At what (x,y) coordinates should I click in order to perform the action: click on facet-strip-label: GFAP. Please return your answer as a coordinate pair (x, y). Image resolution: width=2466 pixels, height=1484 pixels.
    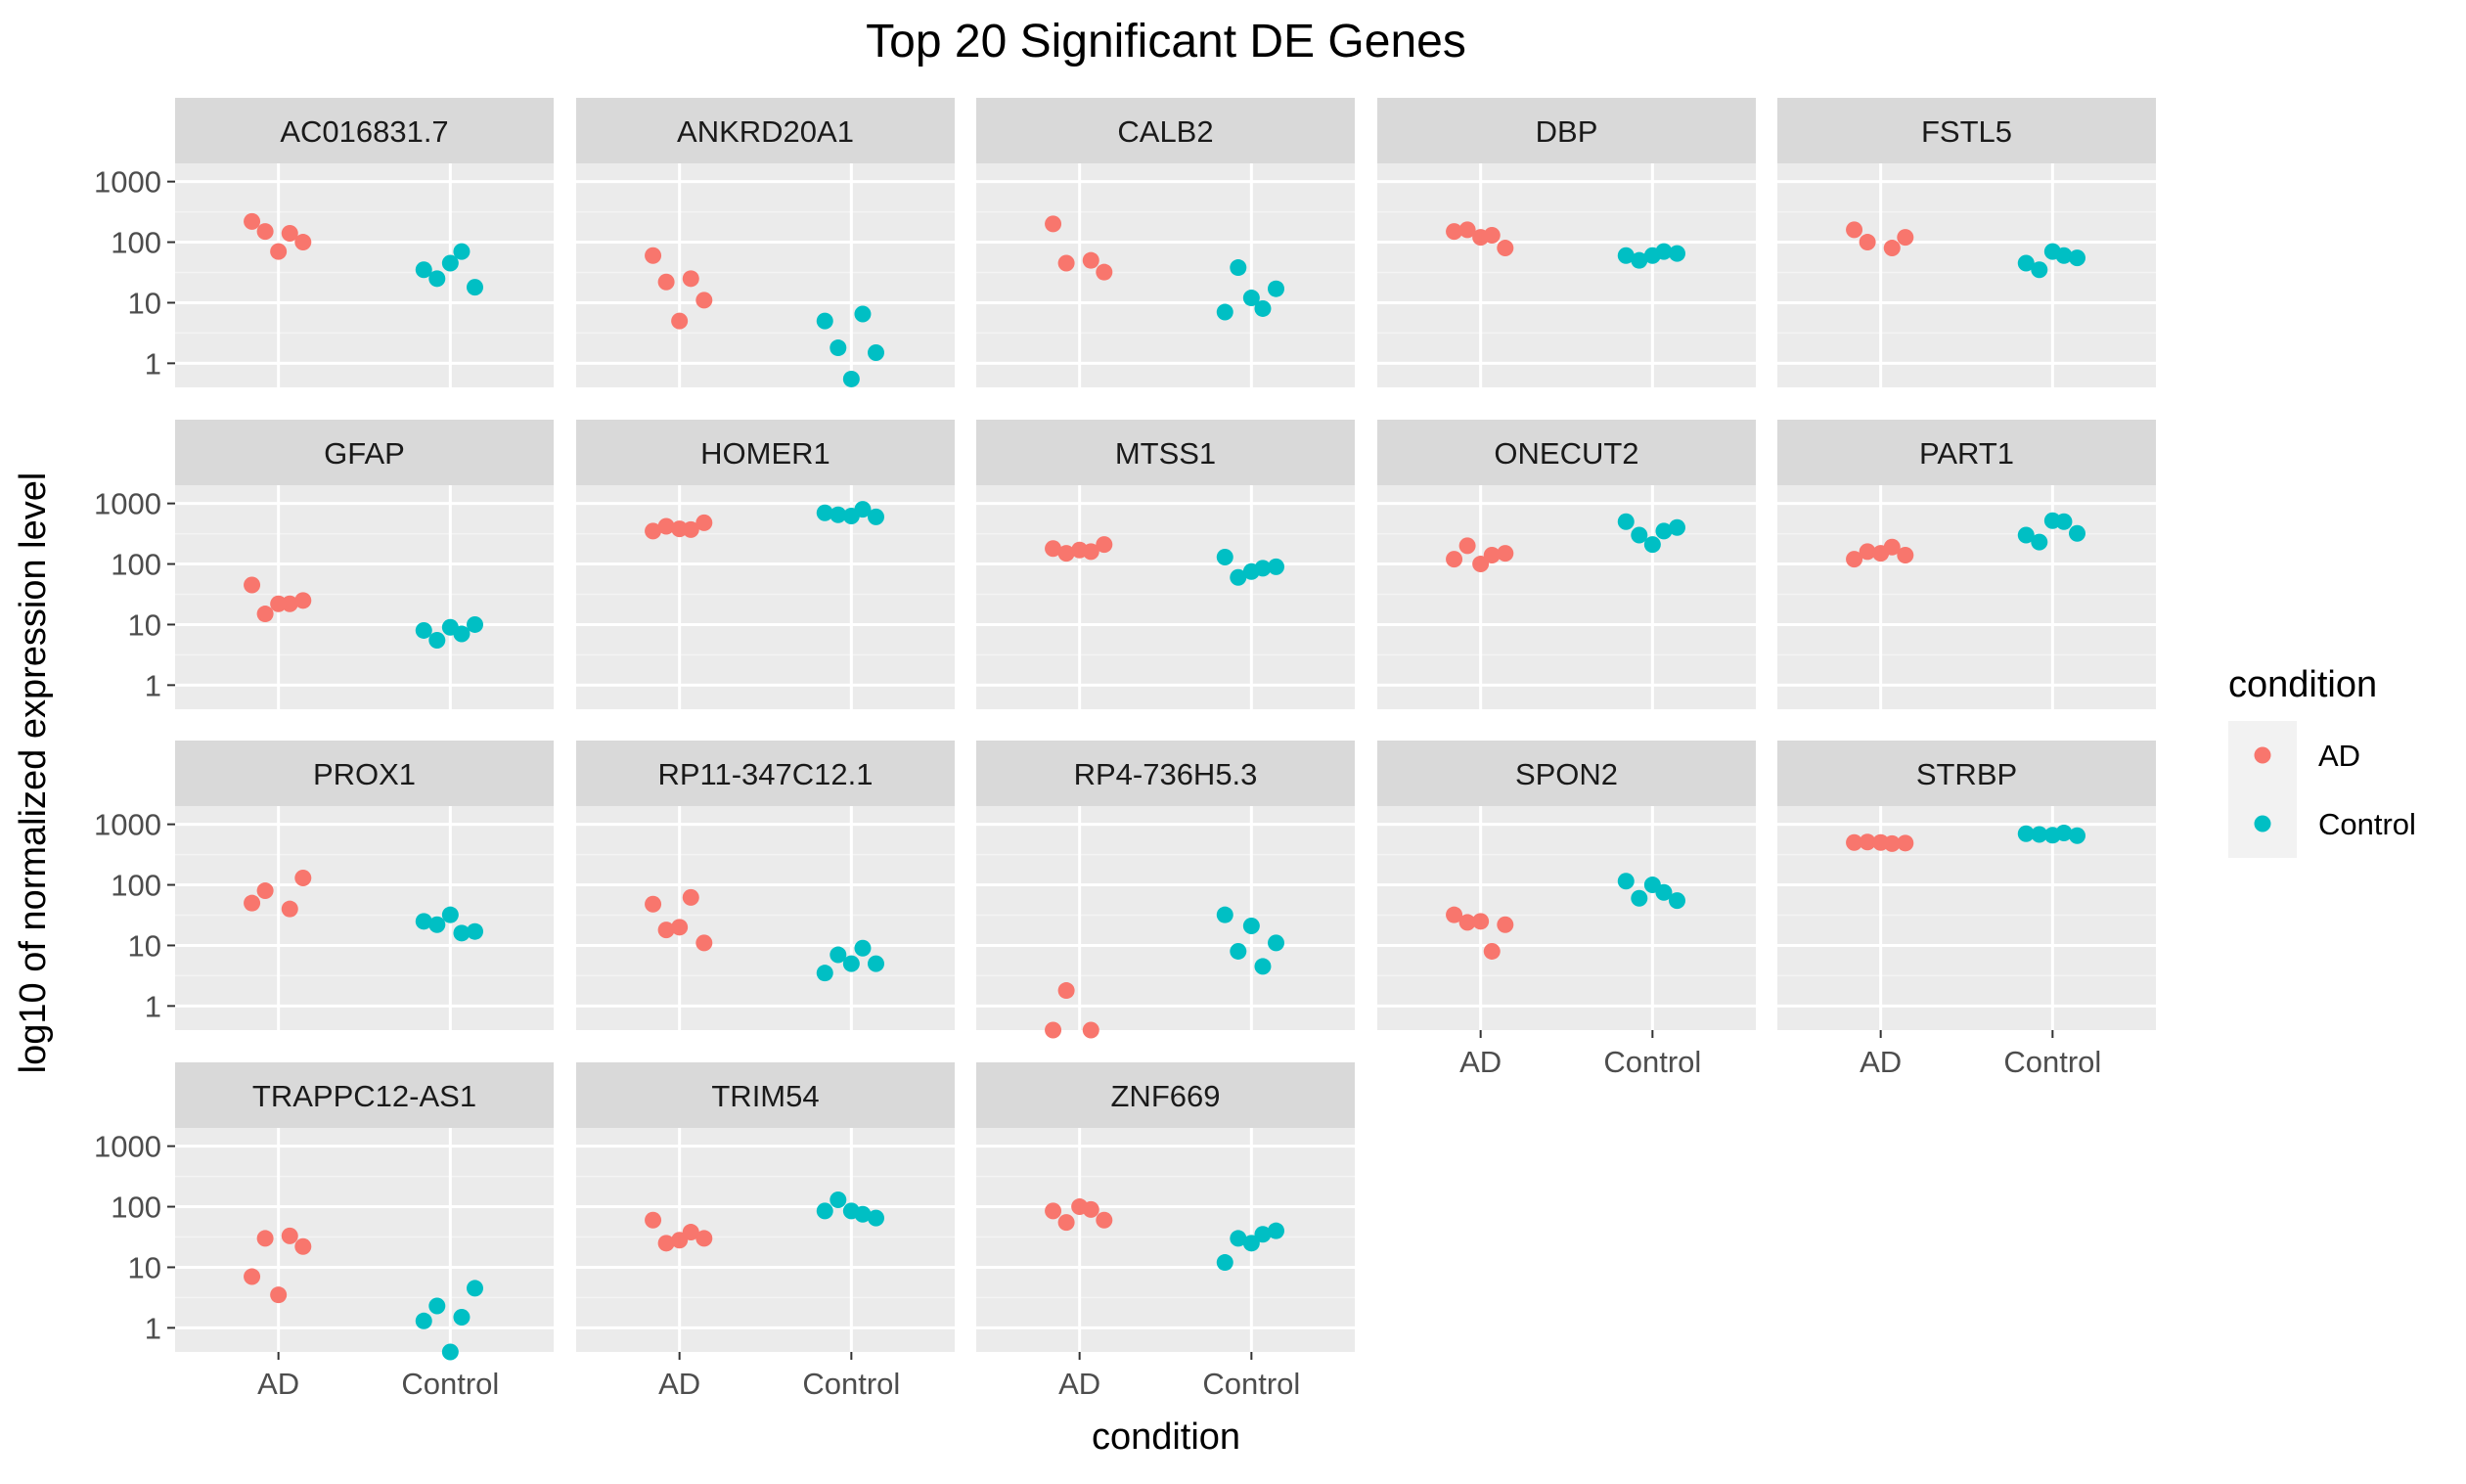
    Looking at the image, I should click on (365, 453).